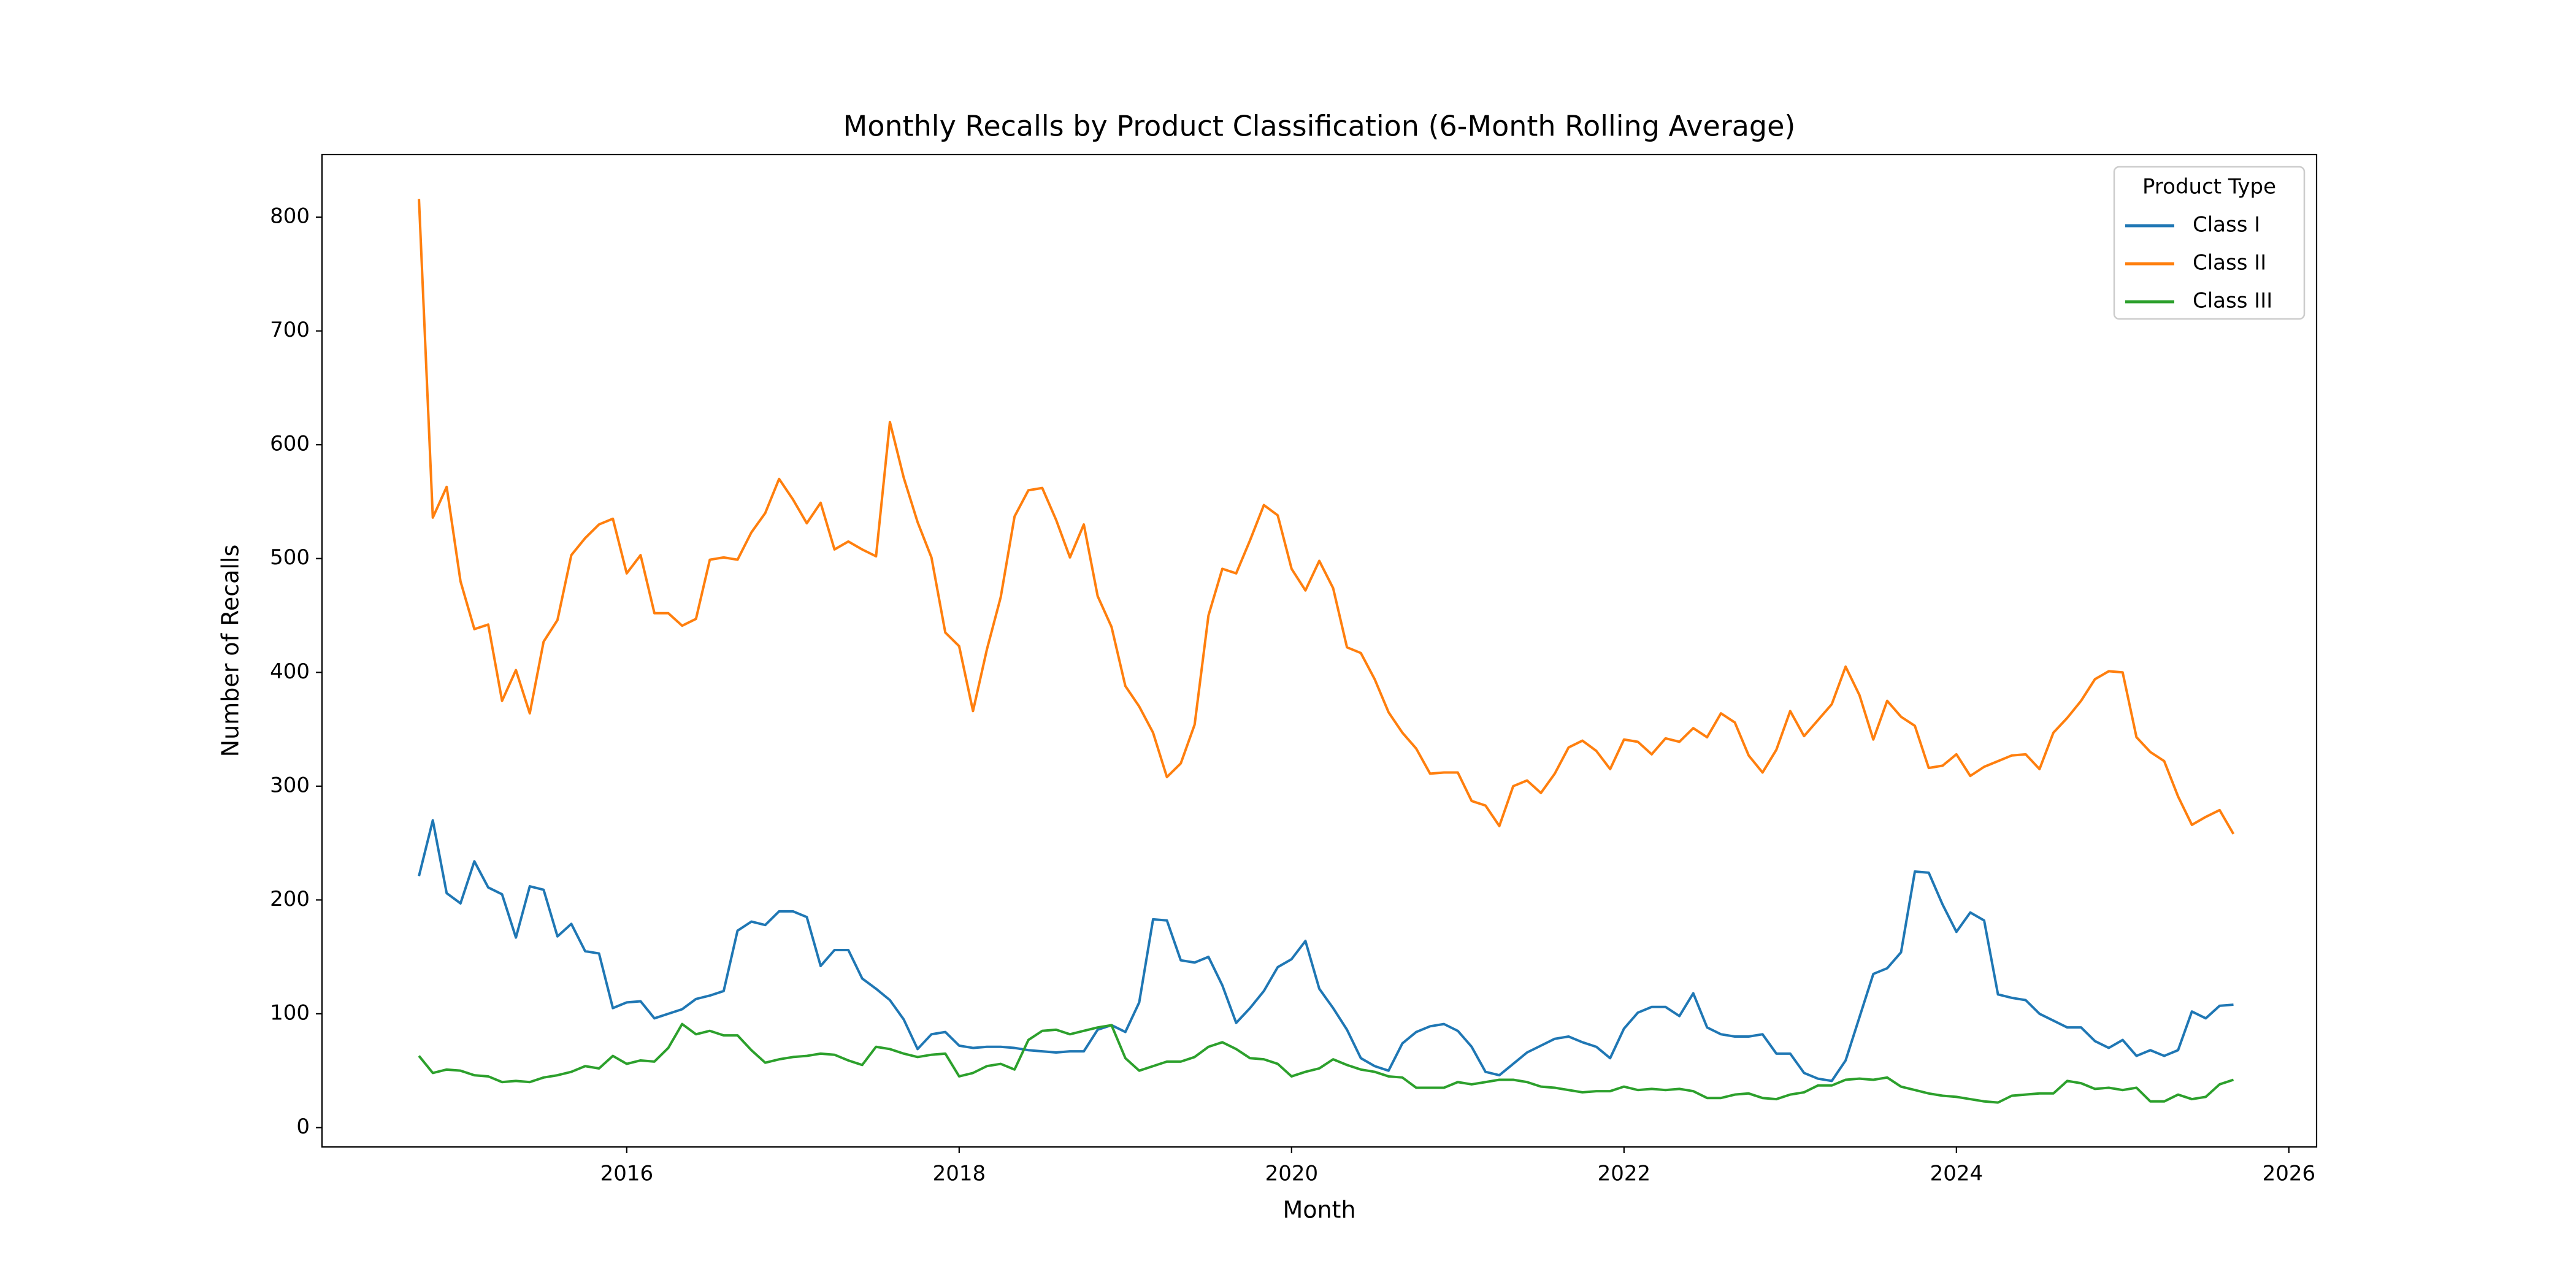  Describe the element at coordinates (2209, 187) in the screenshot. I see `legend-title: Product Type` at that location.